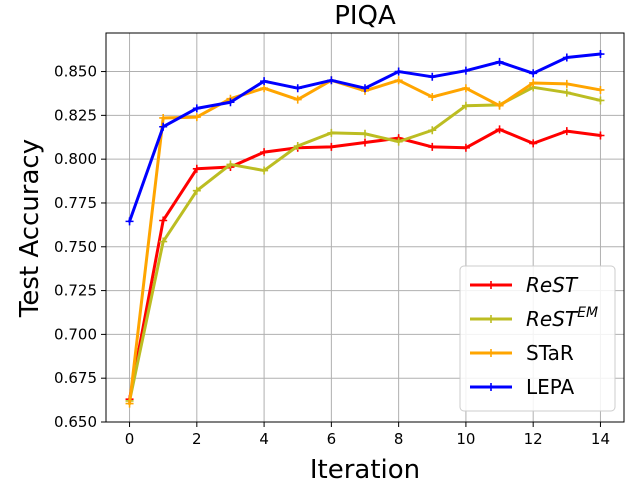 Image resolution: width=639 pixels, height=482 pixels. Describe the element at coordinates (533, 439) in the screenshot. I see `x-tick-label: 12` at that location.